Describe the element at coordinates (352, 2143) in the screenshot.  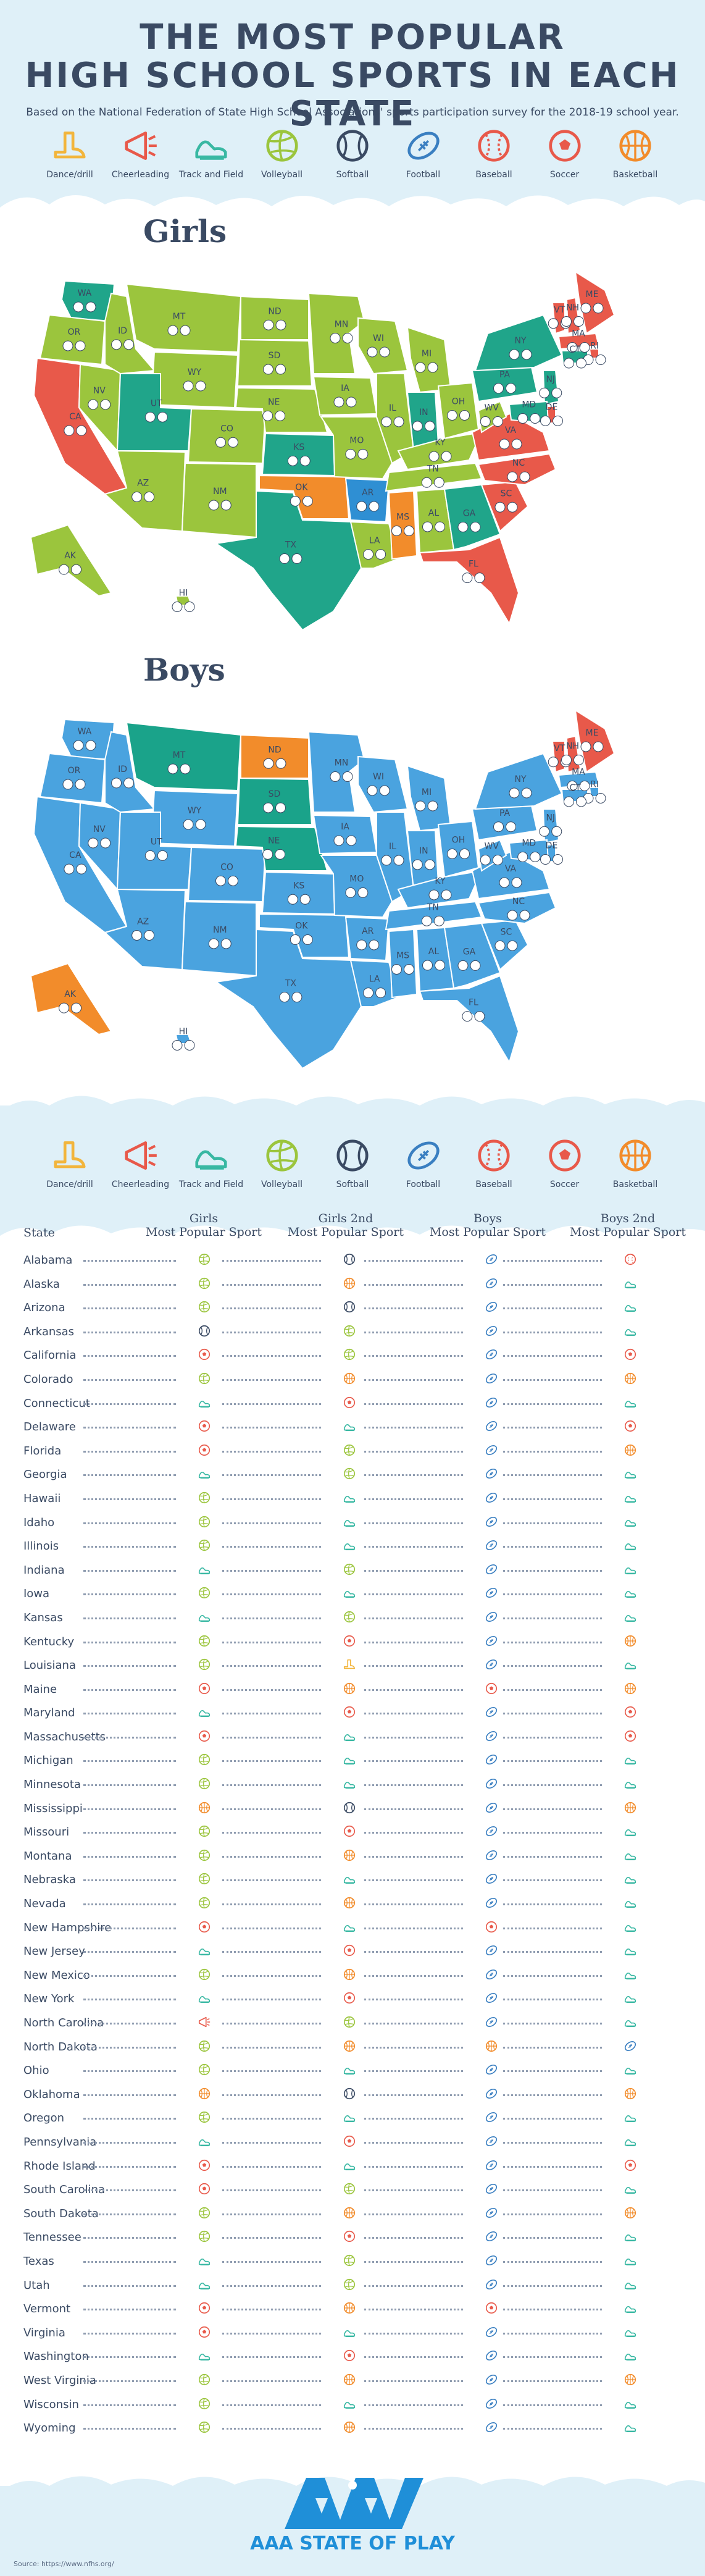
I see `table-row: Pennsylvania` at that location.